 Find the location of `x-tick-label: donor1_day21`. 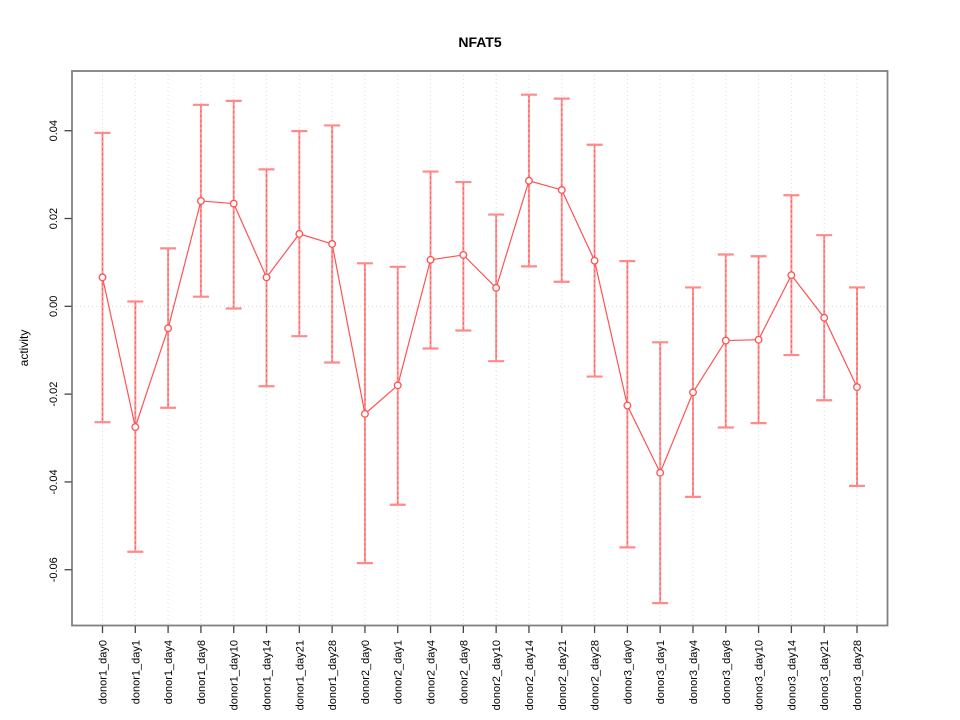

x-tick-label: donor1_day21 is located at coordinates (300, 675).